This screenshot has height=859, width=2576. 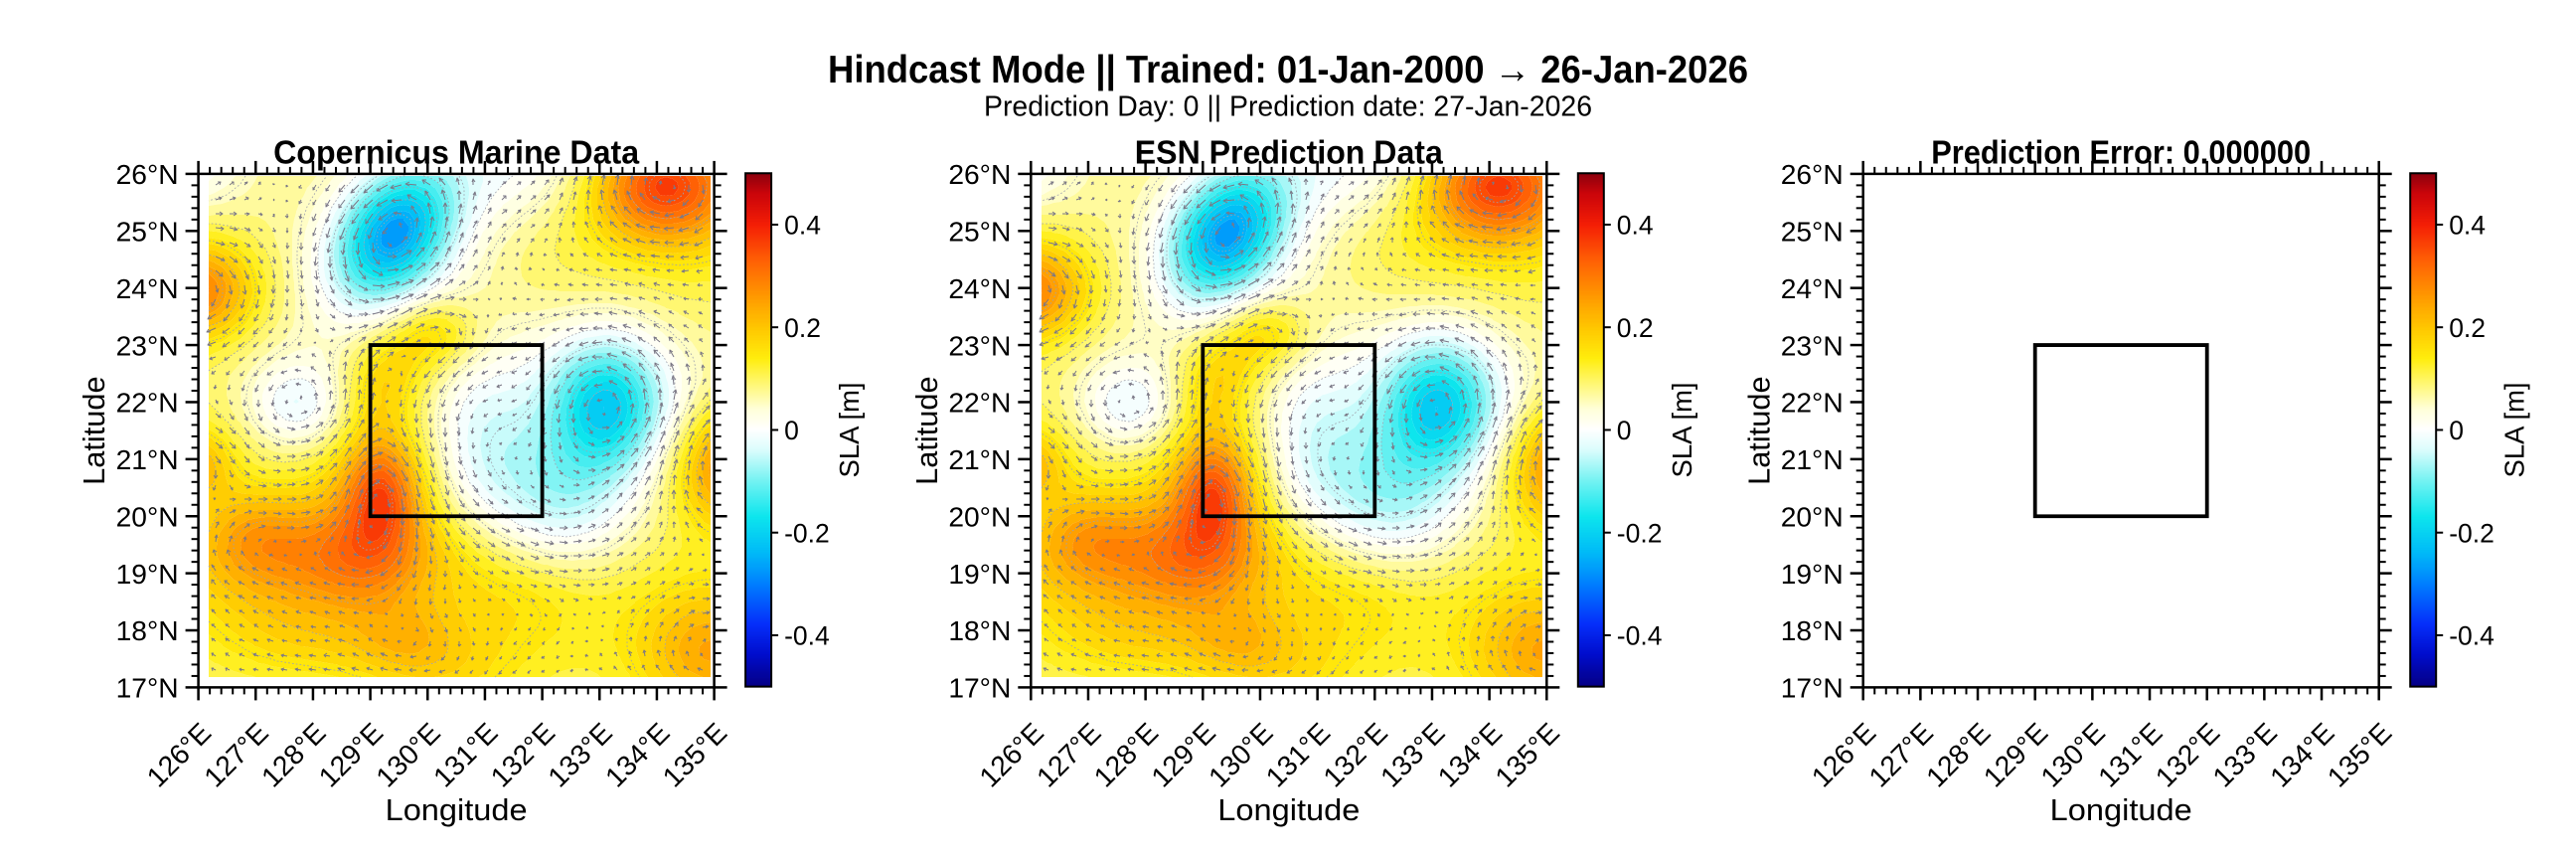 I want to click on svg-text: ESN Prediction Data, so click(x=1289, y=152).